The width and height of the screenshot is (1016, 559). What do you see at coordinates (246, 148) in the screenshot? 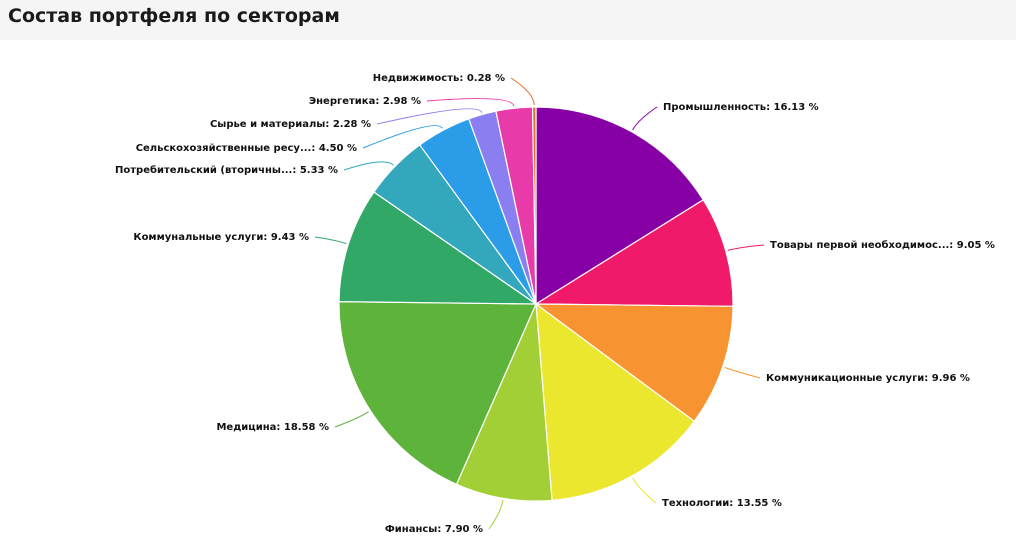
I see `slice-label: Сельскохозяйственные ресу...: 4.50 %` at bounding box center [246, 148].